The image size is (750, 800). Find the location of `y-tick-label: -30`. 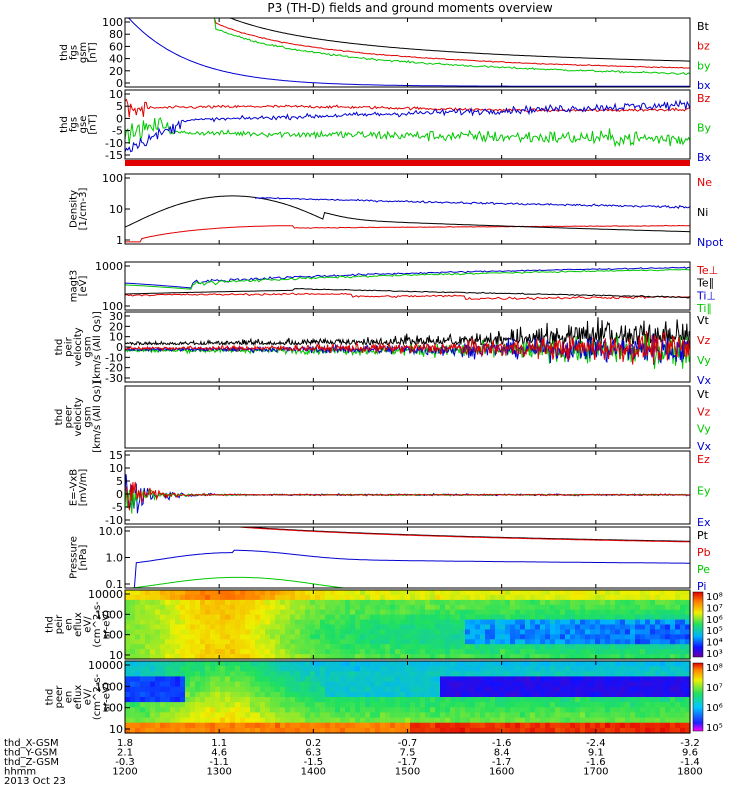

y-tick-label: -30 is located at coordinates (114, 378).